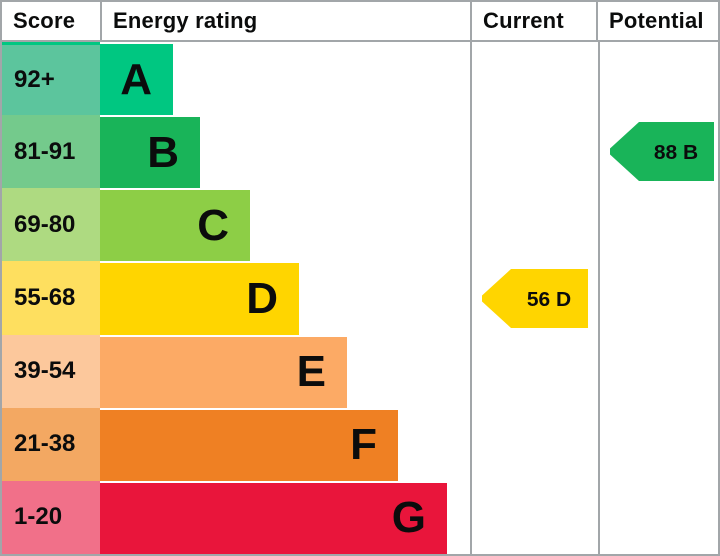 The image size is (720, 556). I want to click on left-arrow-icon: 88 B, so click(662, 151).